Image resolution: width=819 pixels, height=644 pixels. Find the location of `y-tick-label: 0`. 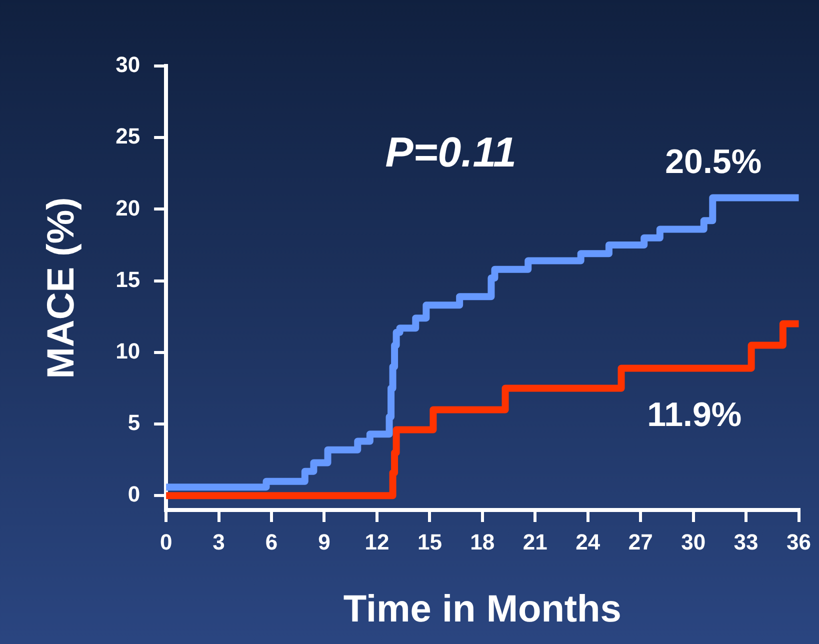

y-tick-label: 0 is located at coordinates (134, 494).